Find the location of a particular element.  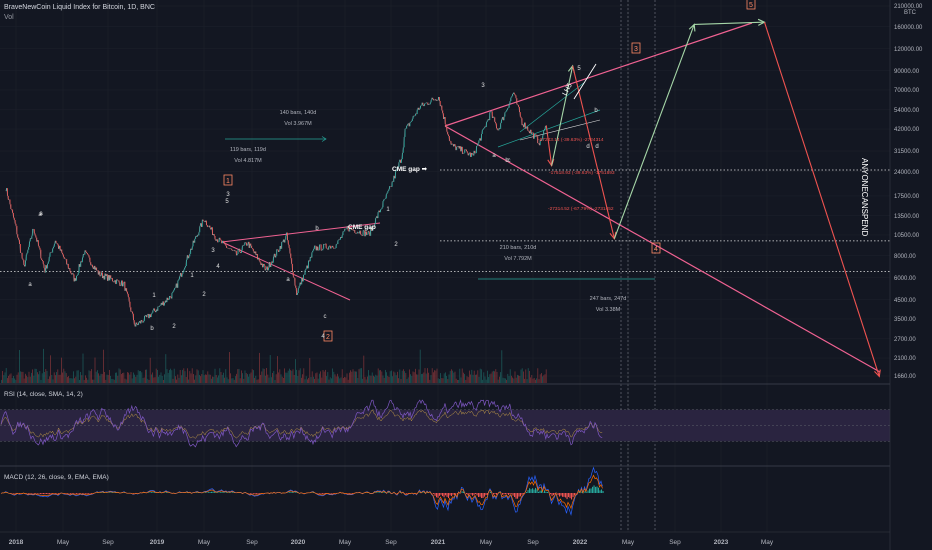

measure1-arrow is located at coordinates (324, 139).